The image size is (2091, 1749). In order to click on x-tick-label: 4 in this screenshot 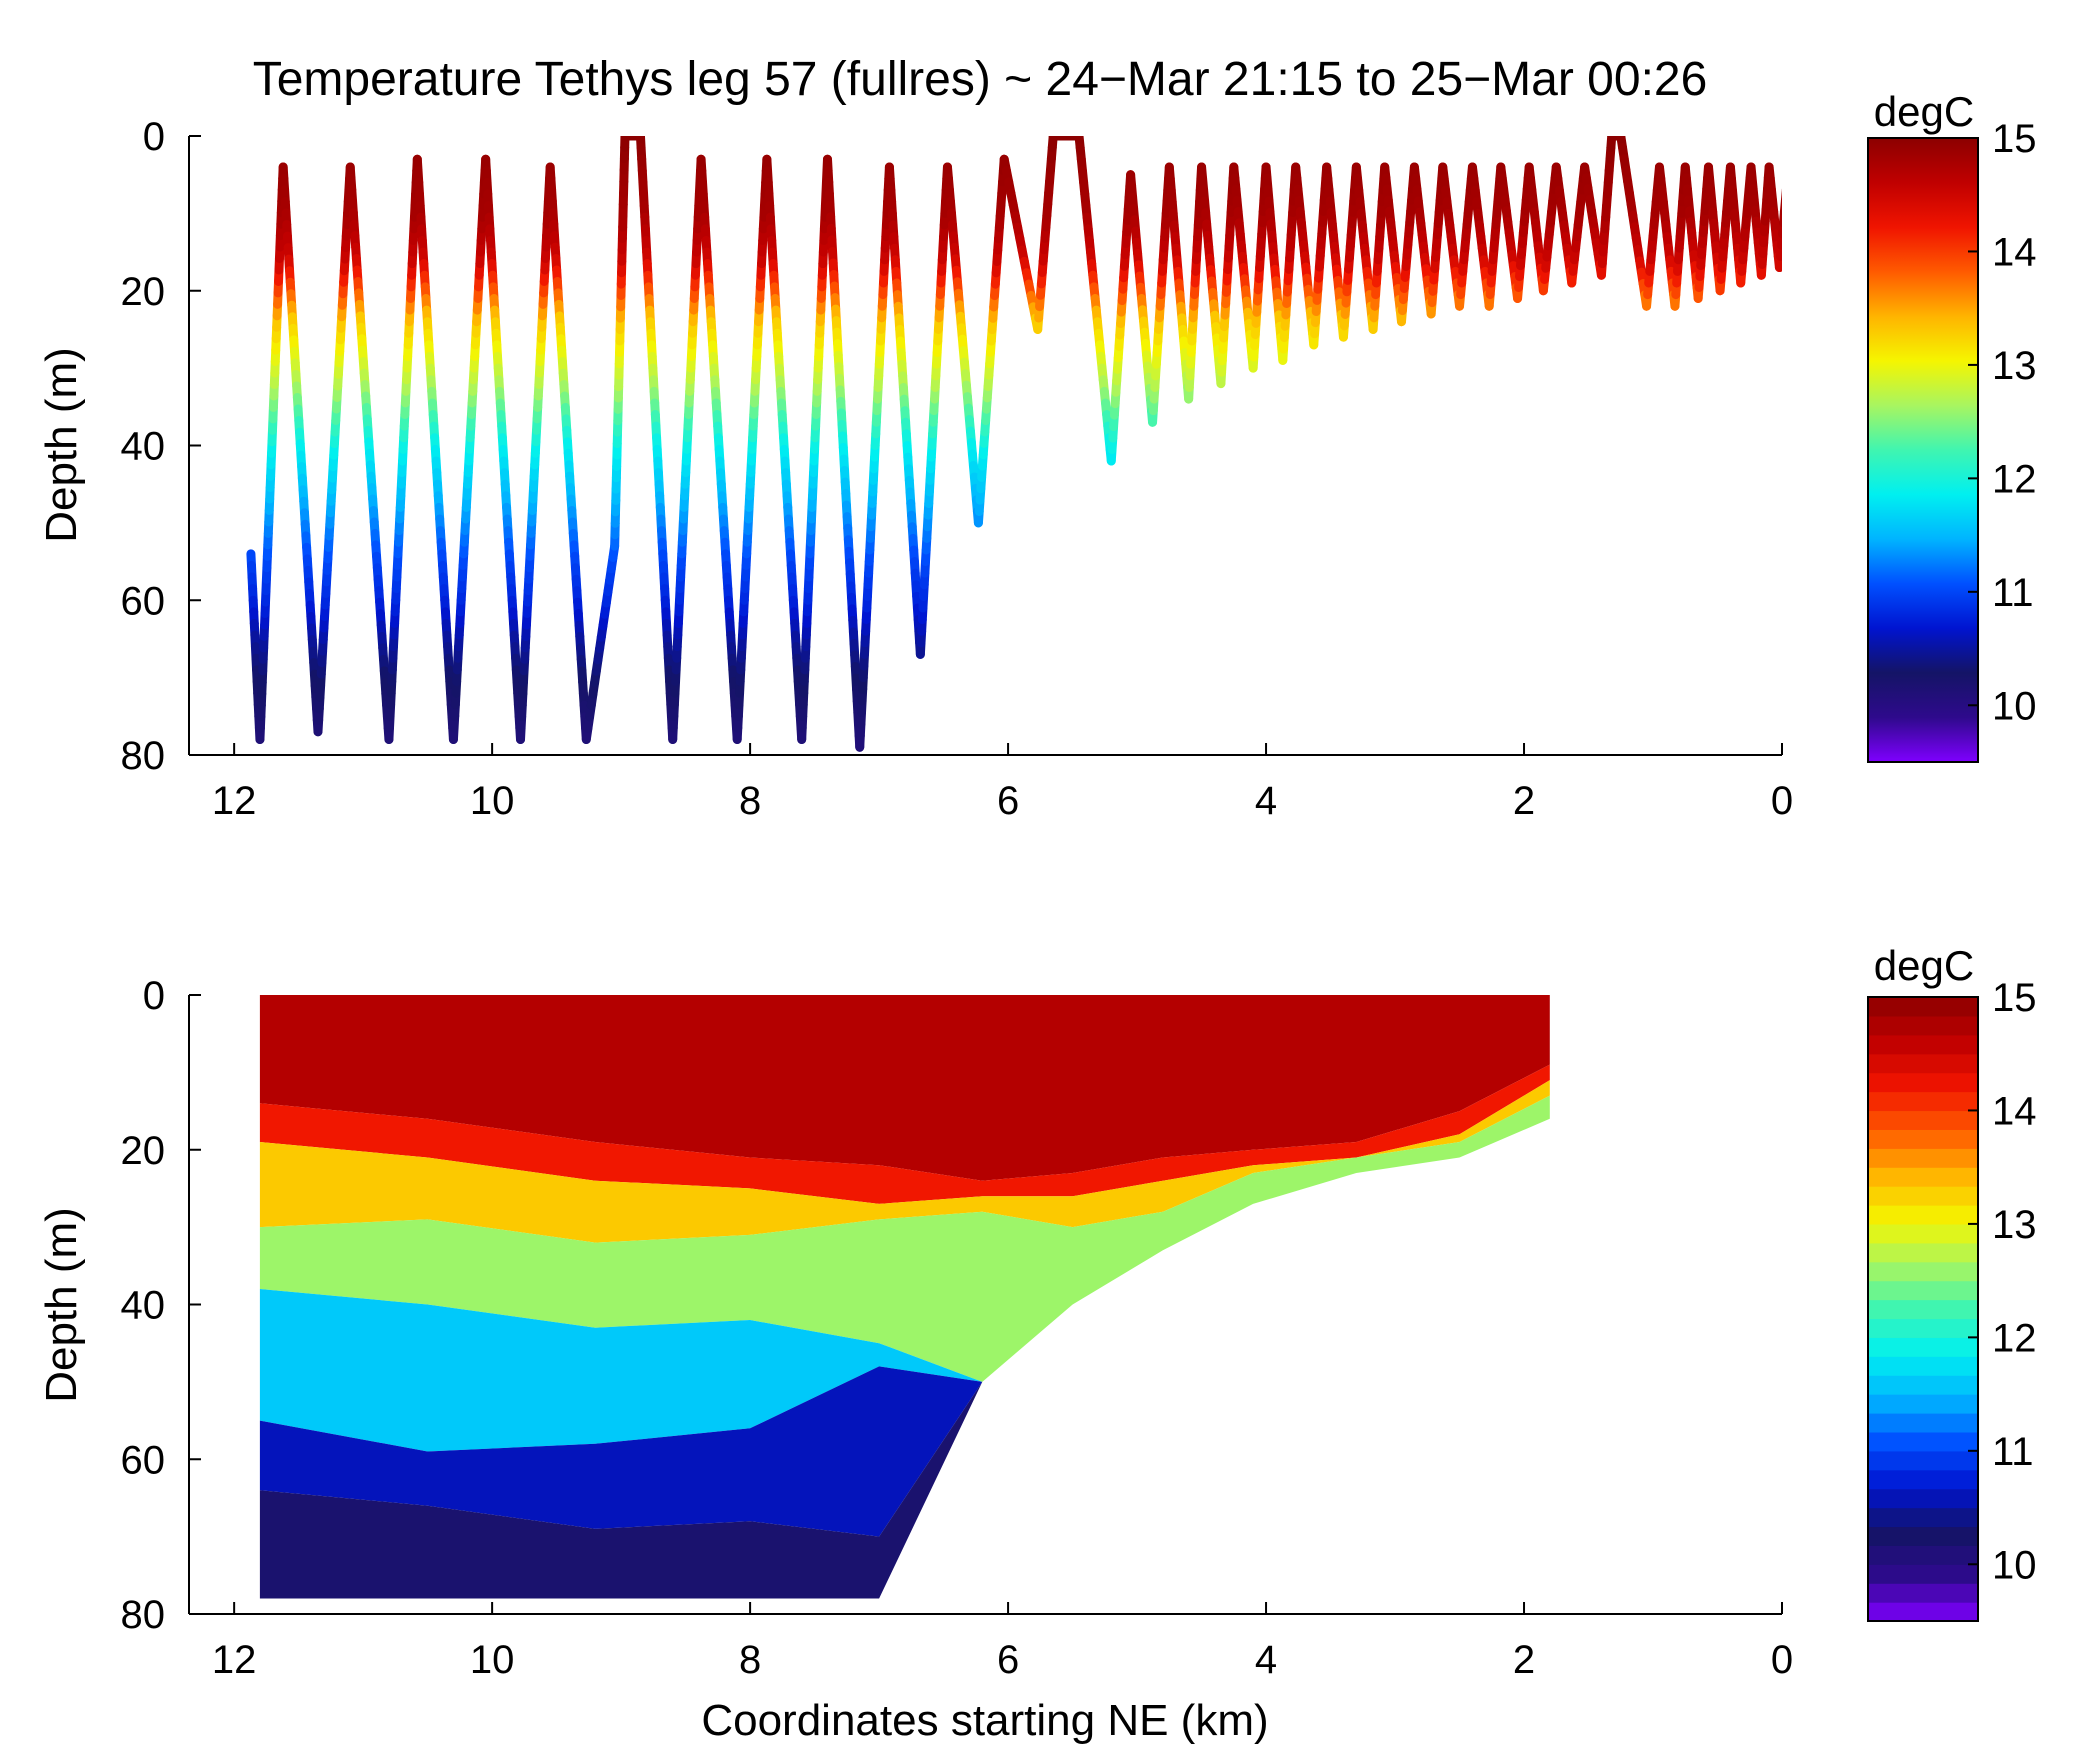, I will do `click(1266, 1660)`.